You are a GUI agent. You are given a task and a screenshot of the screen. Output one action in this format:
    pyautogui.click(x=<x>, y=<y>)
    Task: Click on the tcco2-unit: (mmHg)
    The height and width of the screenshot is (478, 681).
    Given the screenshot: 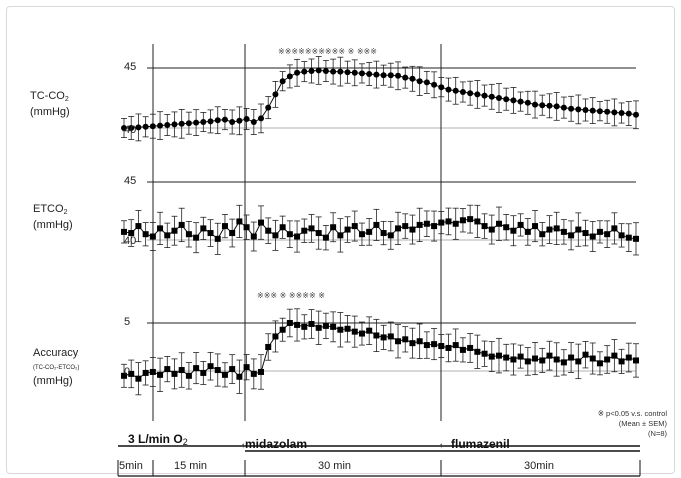 What is the action you would take?
    pyautogui.click(x=50, y=112)
    